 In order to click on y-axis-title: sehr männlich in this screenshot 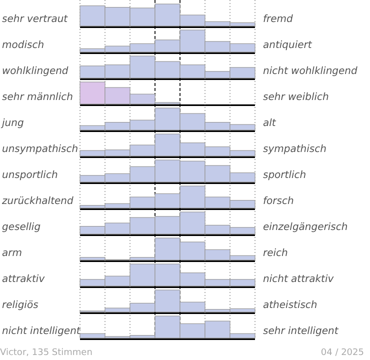, I will do `click(37, 97)`.